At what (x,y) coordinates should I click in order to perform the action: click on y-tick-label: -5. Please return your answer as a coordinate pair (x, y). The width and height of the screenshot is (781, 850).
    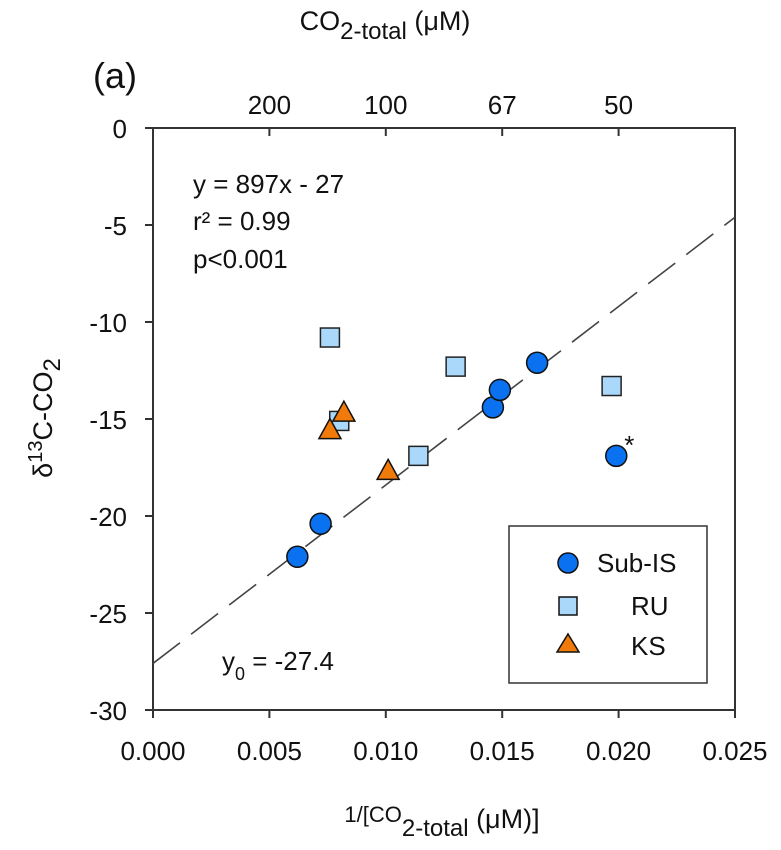
    Looking at the image, I should click on (115, 226).